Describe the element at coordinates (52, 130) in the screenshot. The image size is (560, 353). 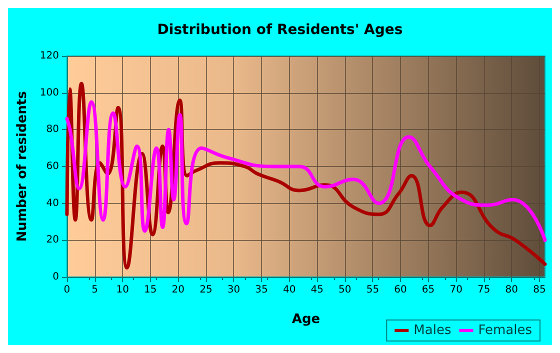
I see `y-tick-label: 80` at that location.